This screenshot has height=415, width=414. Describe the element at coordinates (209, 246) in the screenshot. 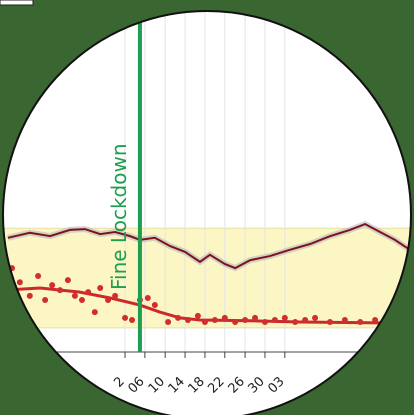

I see `series-line` at that location.